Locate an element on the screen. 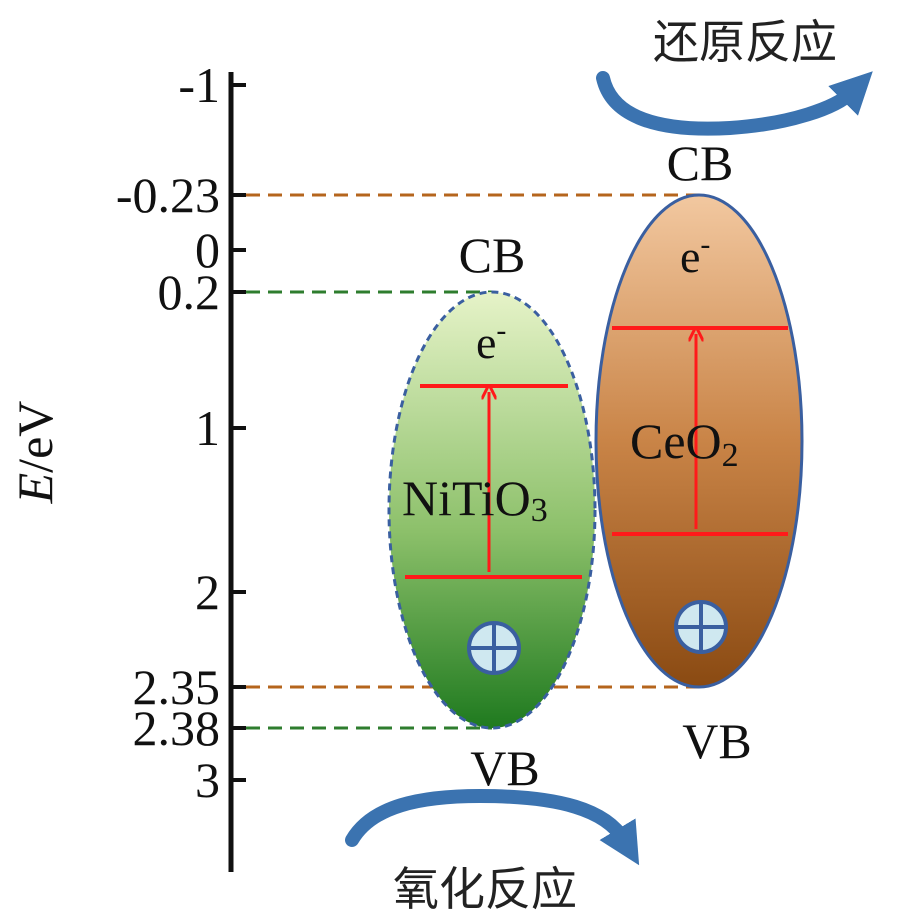 This screenshot has height=921, width=898. nitio3-hole-icon is located at coordinates (494, 648).